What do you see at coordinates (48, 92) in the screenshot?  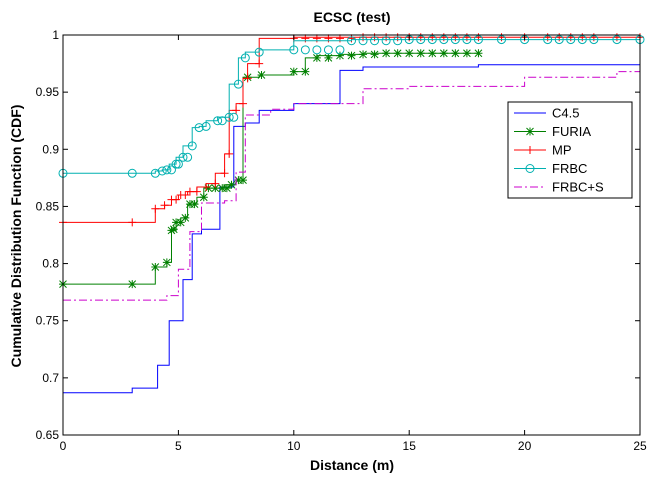 I see `y-tick-label: 0.95` at bounding box center [48, 92].